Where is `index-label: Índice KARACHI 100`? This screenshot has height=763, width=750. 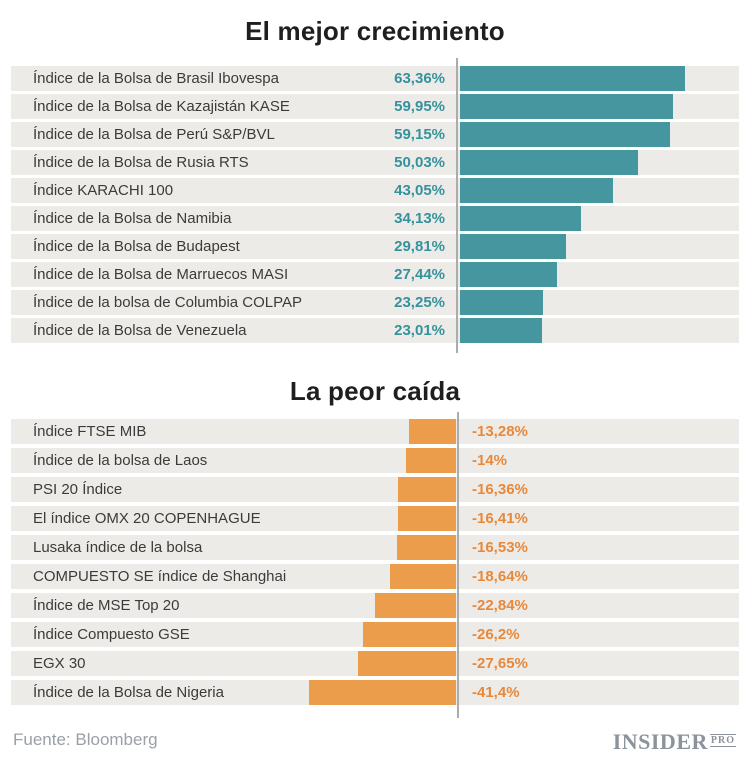 index-label: Índice KARACHI 100 is located at coordinates (103, 190).